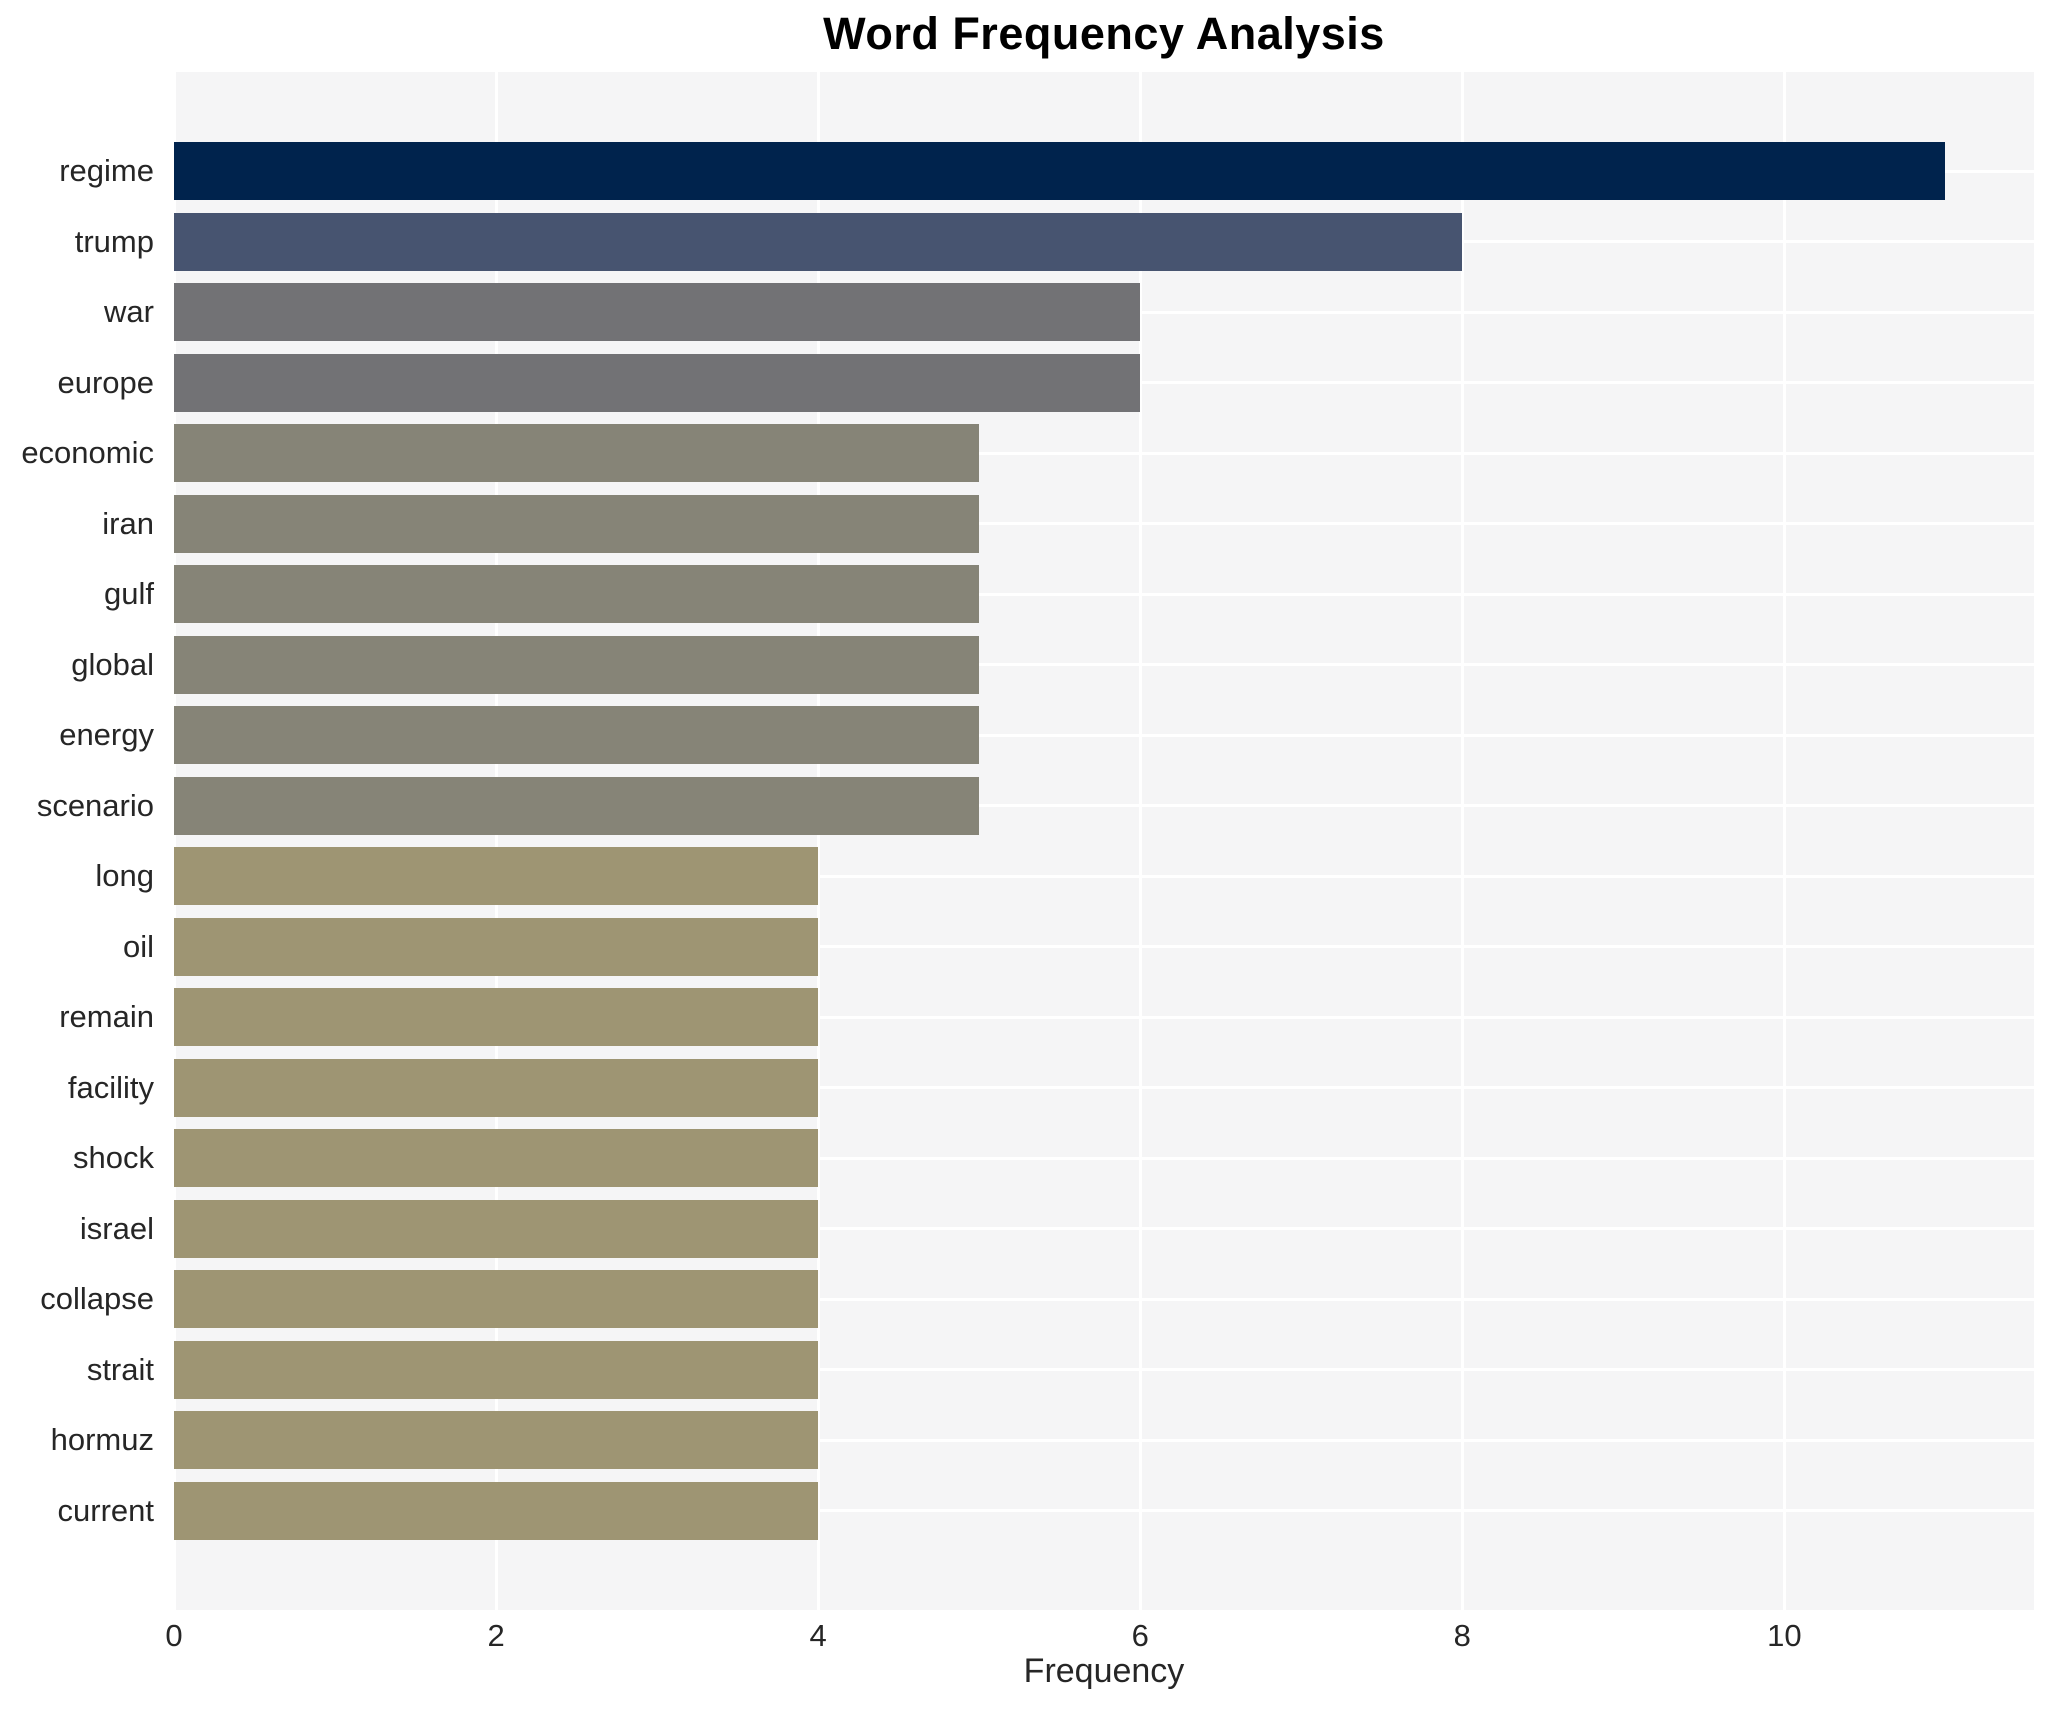 The width and height of the screenshot is (2052, 1710). Describe the element at coordinates (106, 735) in the screenshot. I see `y-axis-label-energy: energy` at that location.